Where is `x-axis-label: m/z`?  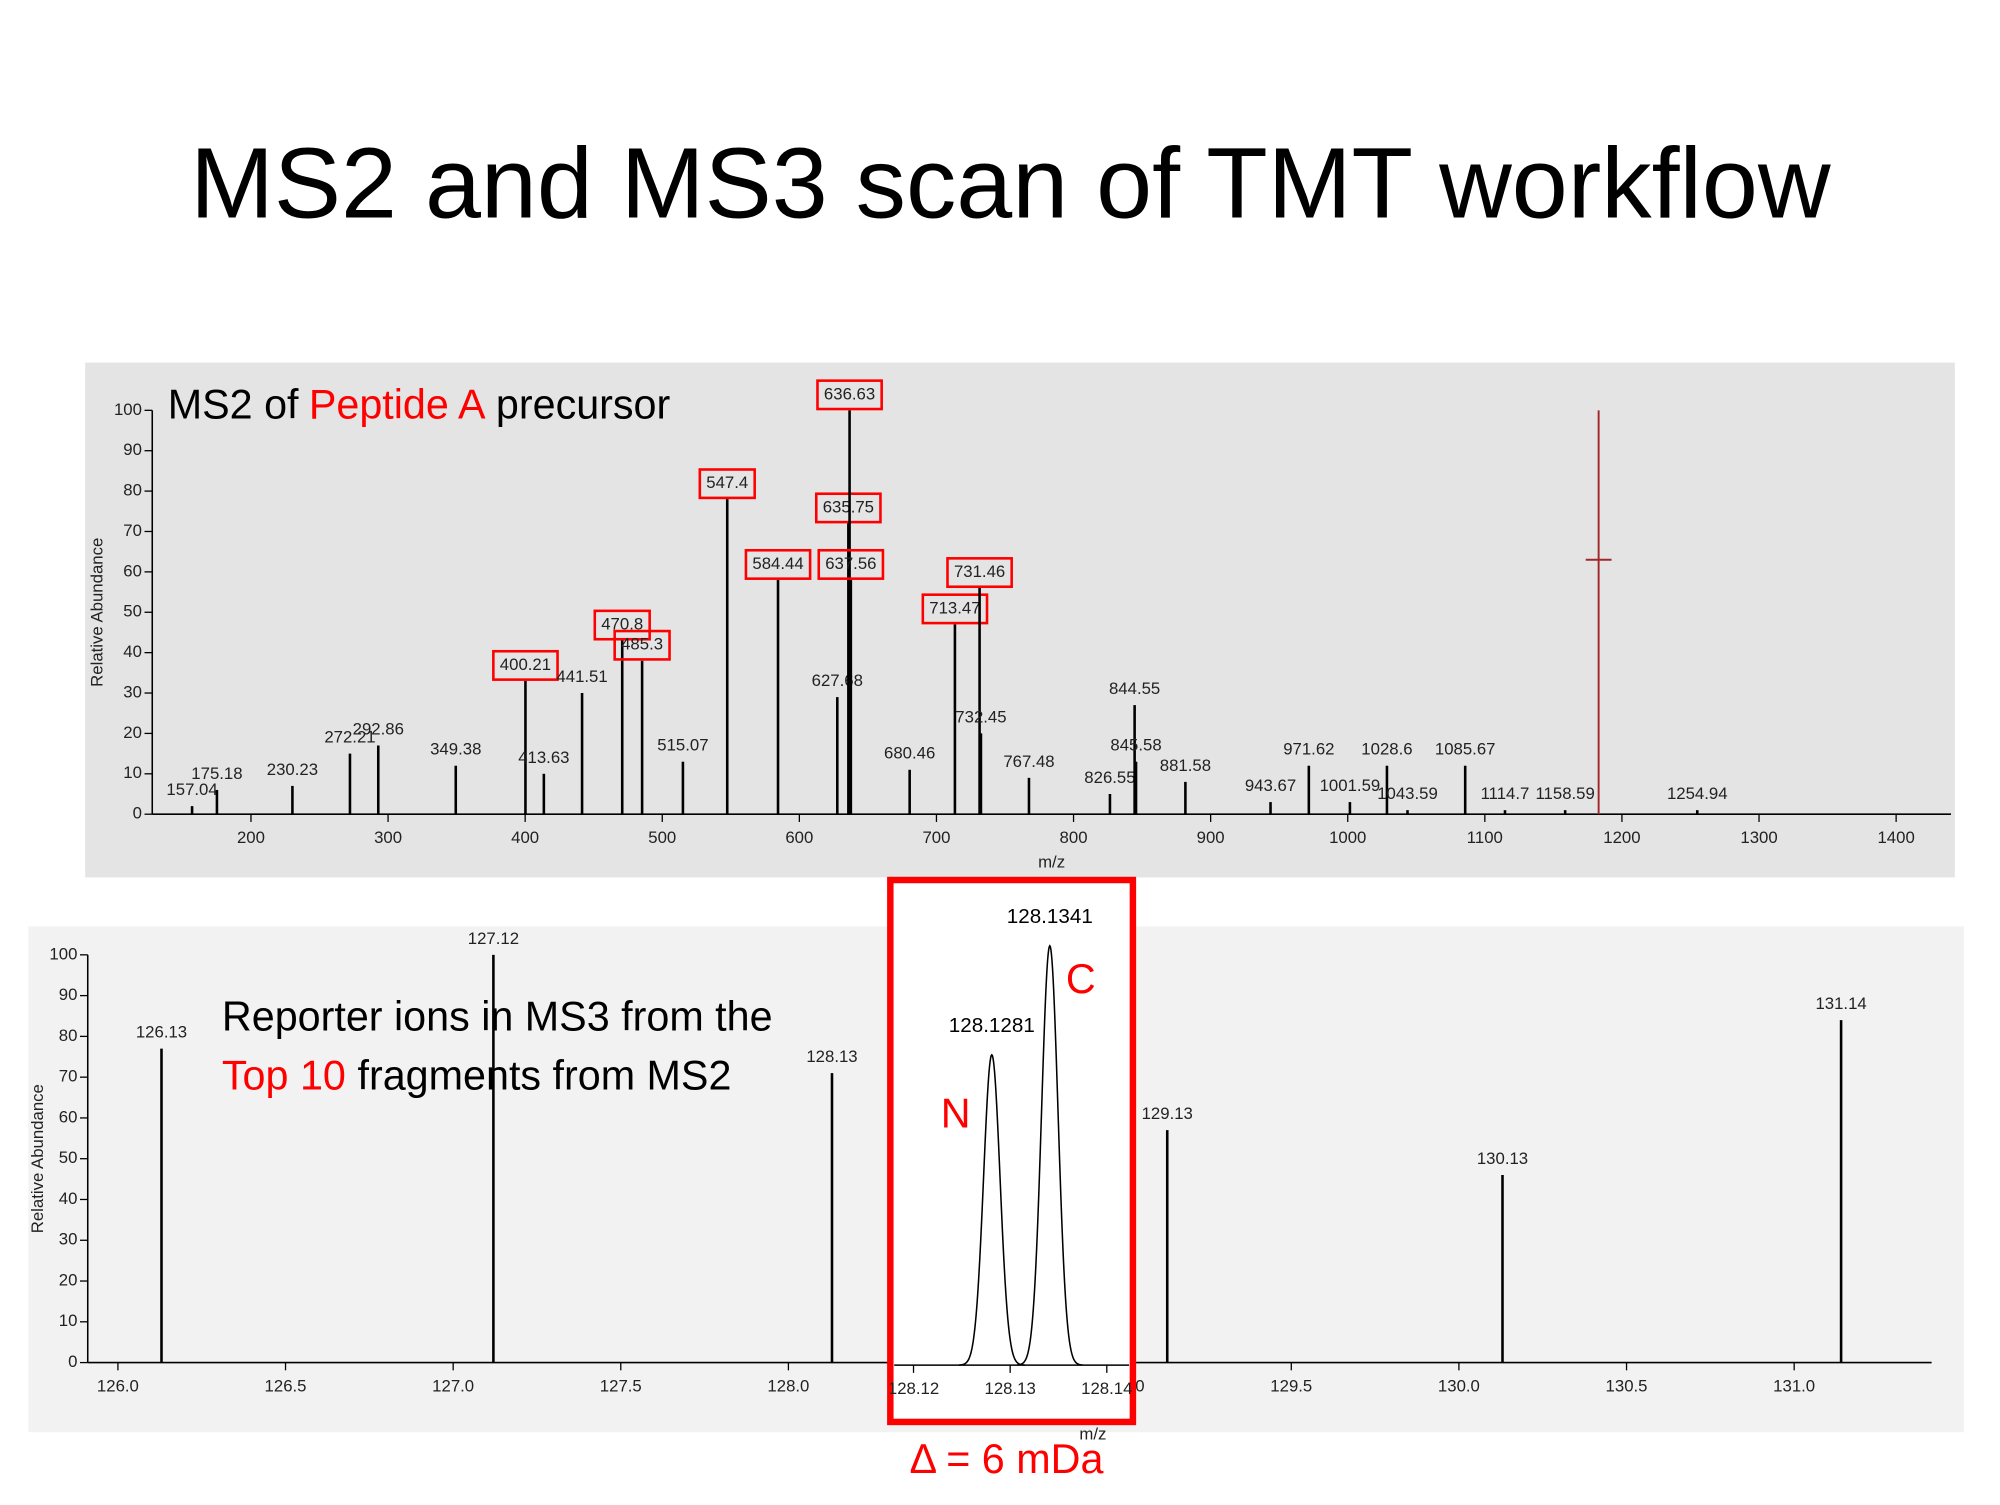
x-axis-label: m/z is located at coordinates (1051, 862).